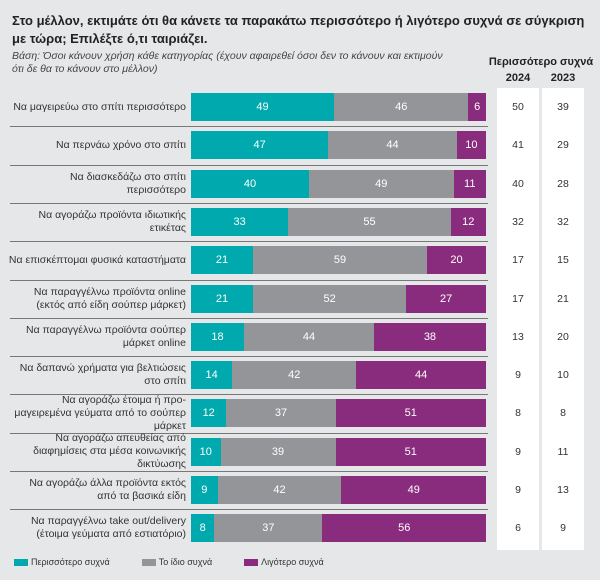  I want to click on stacked-bar: 8 37 56, so click(338, 528).